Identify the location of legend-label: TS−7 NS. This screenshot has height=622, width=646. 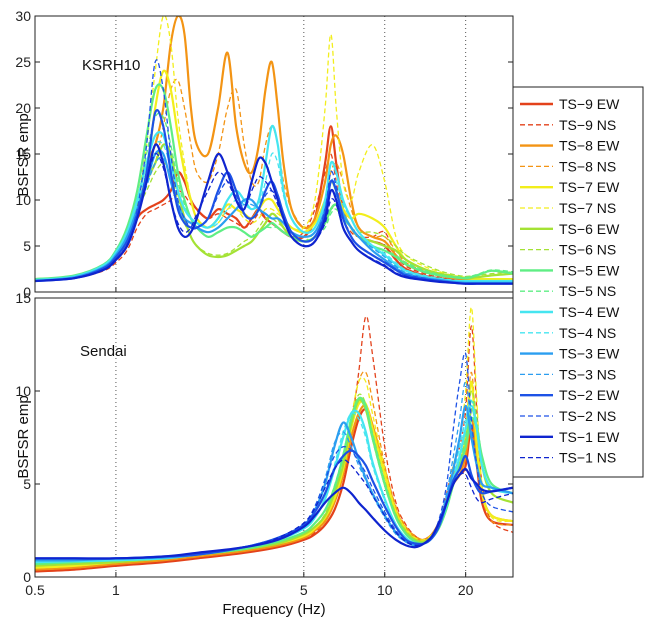
(587, 208).